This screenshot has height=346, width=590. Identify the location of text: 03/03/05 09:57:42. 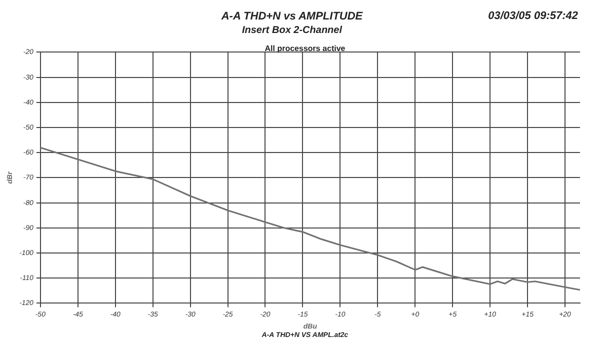
(533, 16).